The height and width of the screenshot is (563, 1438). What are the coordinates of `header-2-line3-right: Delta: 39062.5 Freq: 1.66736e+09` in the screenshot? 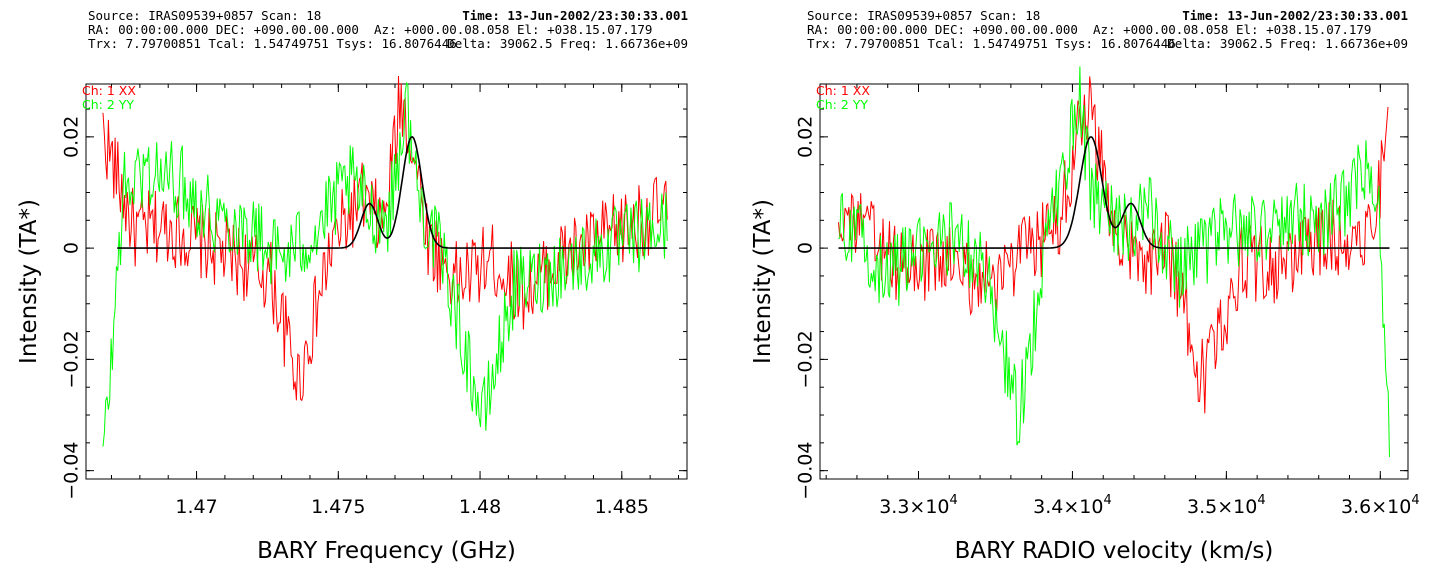 It's located at (1287, 43).